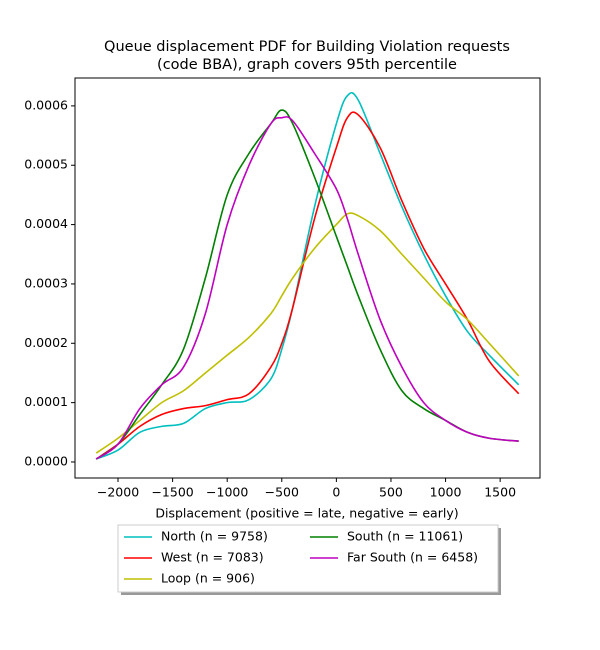  Describe the element at coordinates (282, 492) in the screenshot. I see `x-tick-label: −500` at that location.